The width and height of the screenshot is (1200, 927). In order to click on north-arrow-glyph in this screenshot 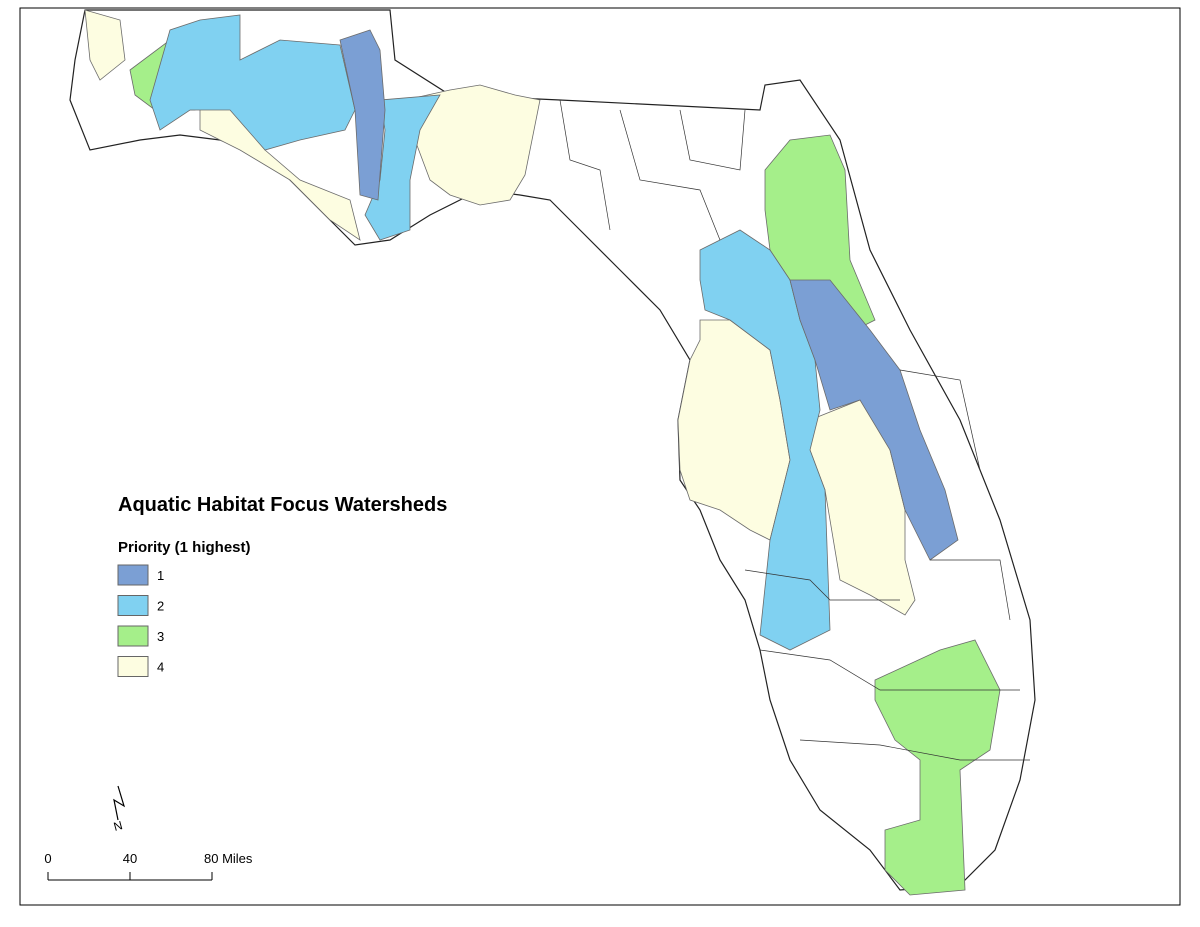, I will do `click(119, 803)`.